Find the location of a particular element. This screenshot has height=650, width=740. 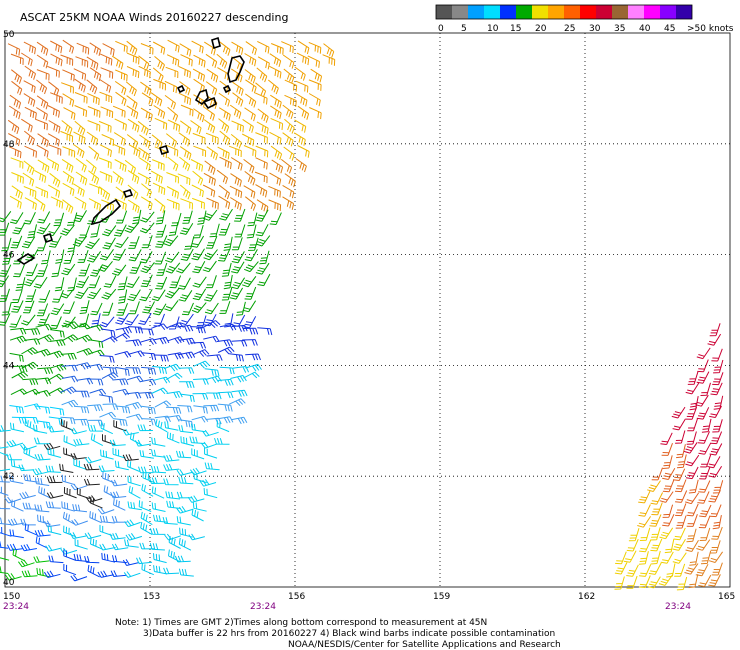

colorbar-tick-label: 0 is located at coordinates (441, 29).